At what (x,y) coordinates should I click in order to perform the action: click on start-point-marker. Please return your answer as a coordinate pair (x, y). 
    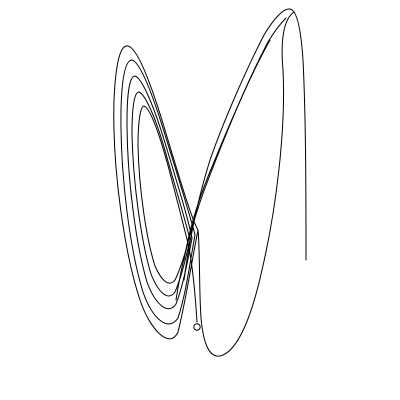
    Looking at the image, I should click on (197, 327).